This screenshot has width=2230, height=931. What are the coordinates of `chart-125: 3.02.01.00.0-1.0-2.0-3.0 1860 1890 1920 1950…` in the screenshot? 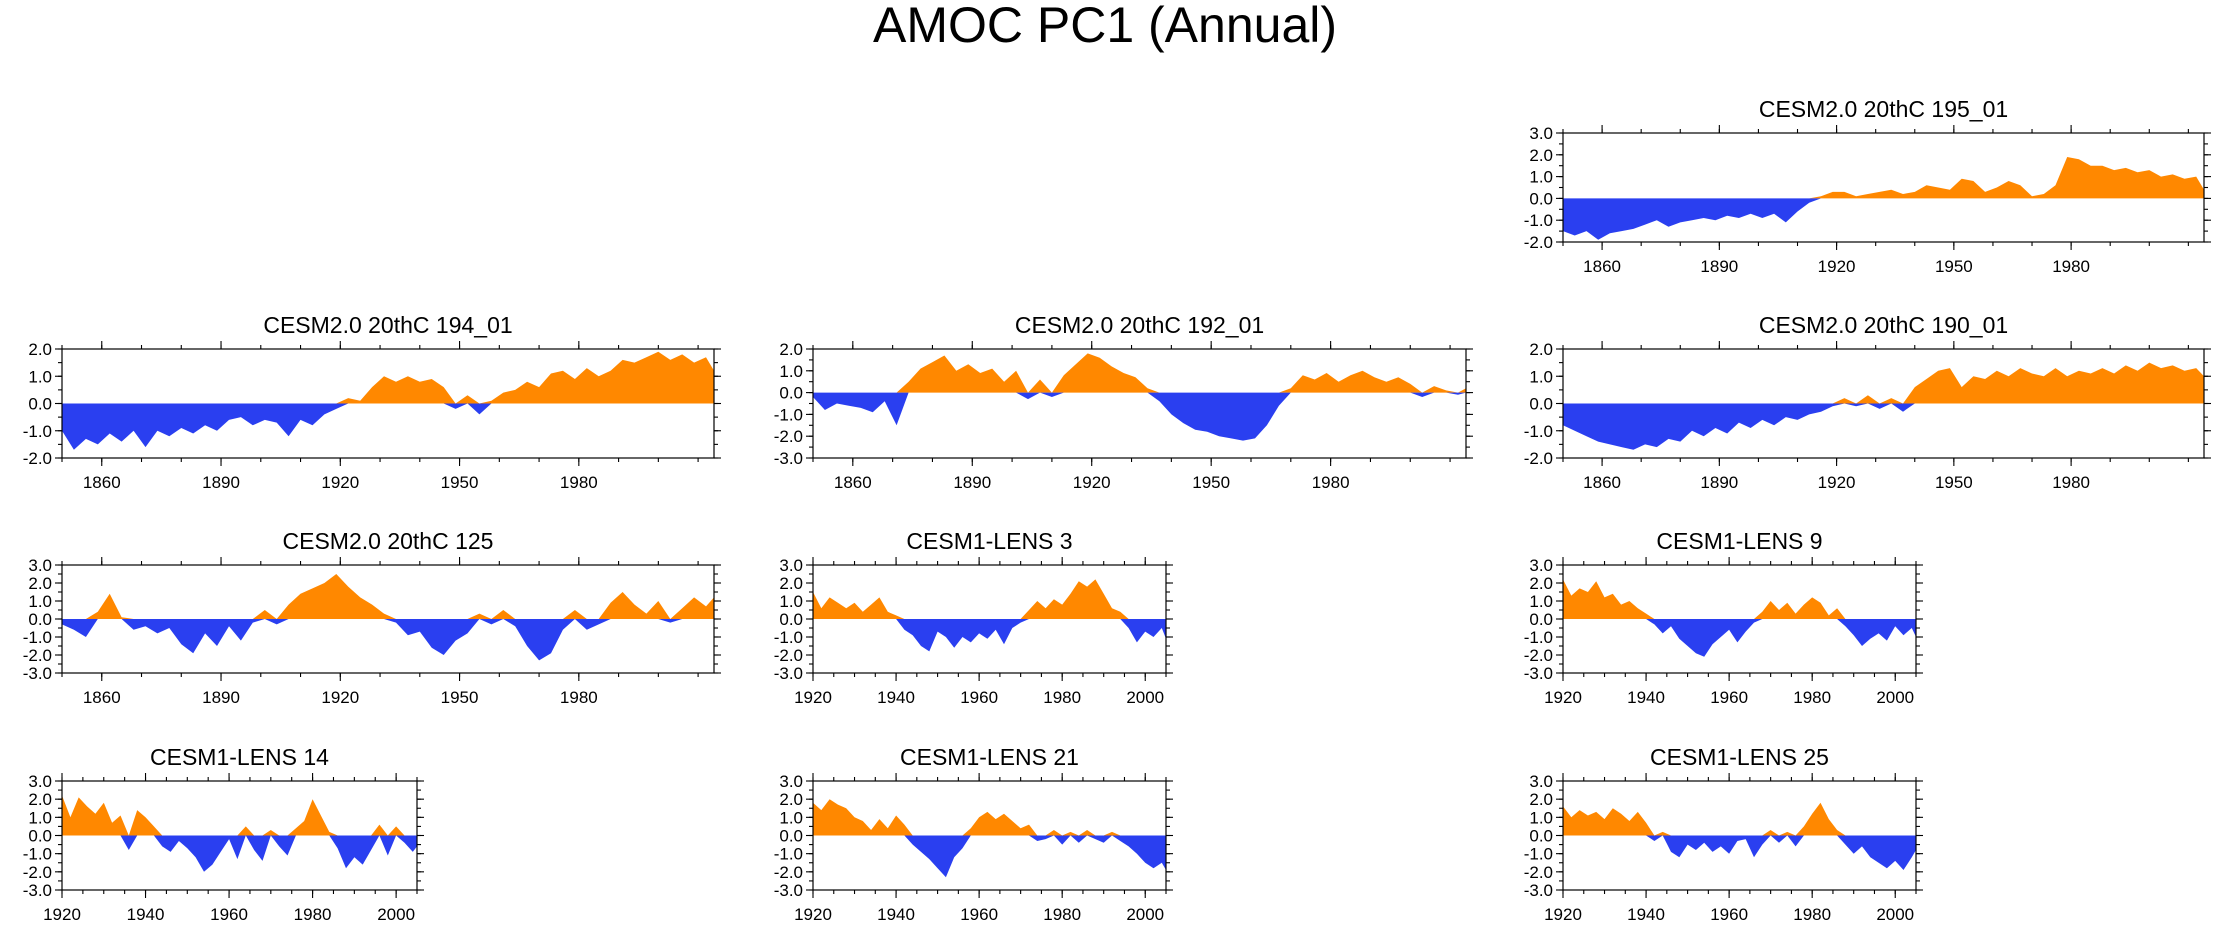 It's located at (372, 617).